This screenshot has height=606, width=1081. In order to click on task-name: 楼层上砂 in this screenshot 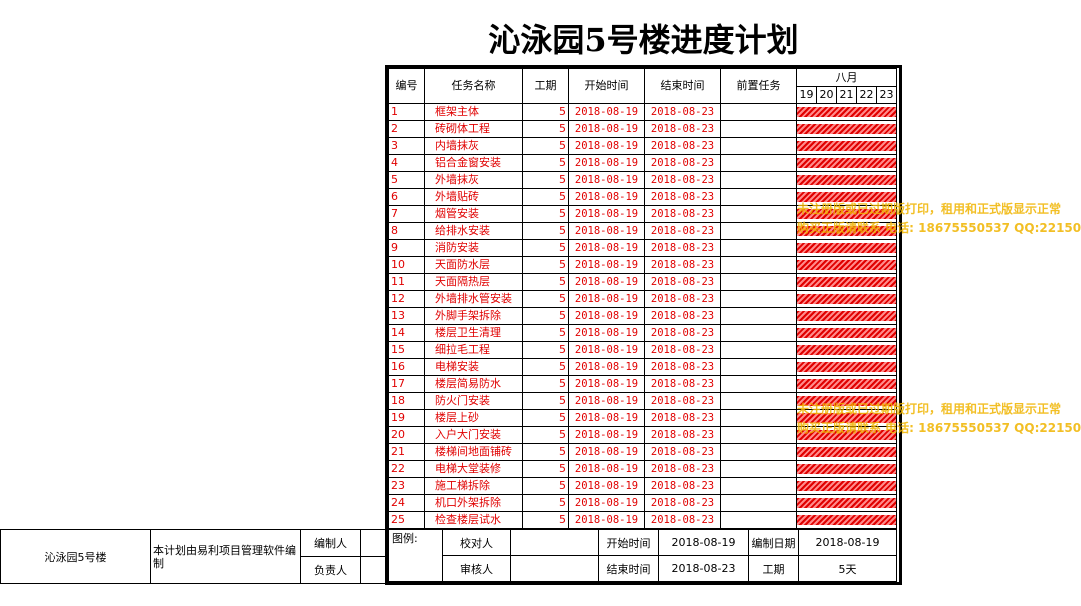, I will do `click(473, 418)`.